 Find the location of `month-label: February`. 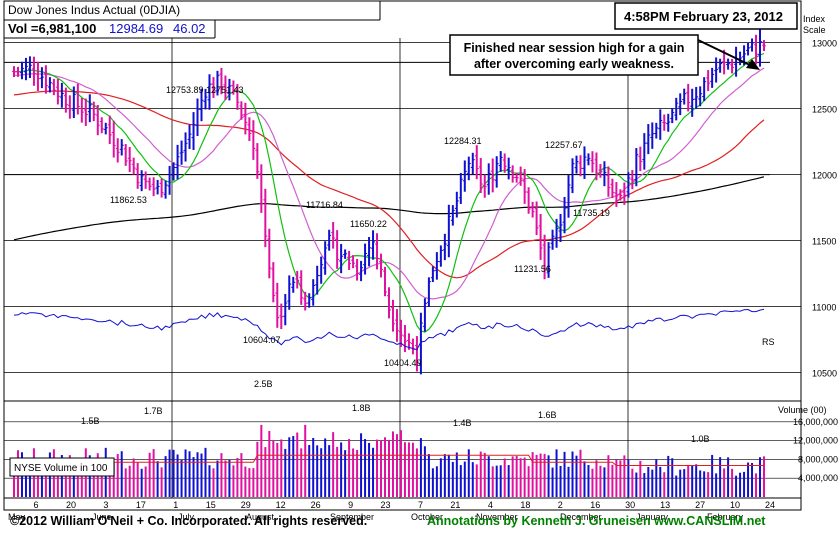

month-label: February is located at coordinates (725, 517).